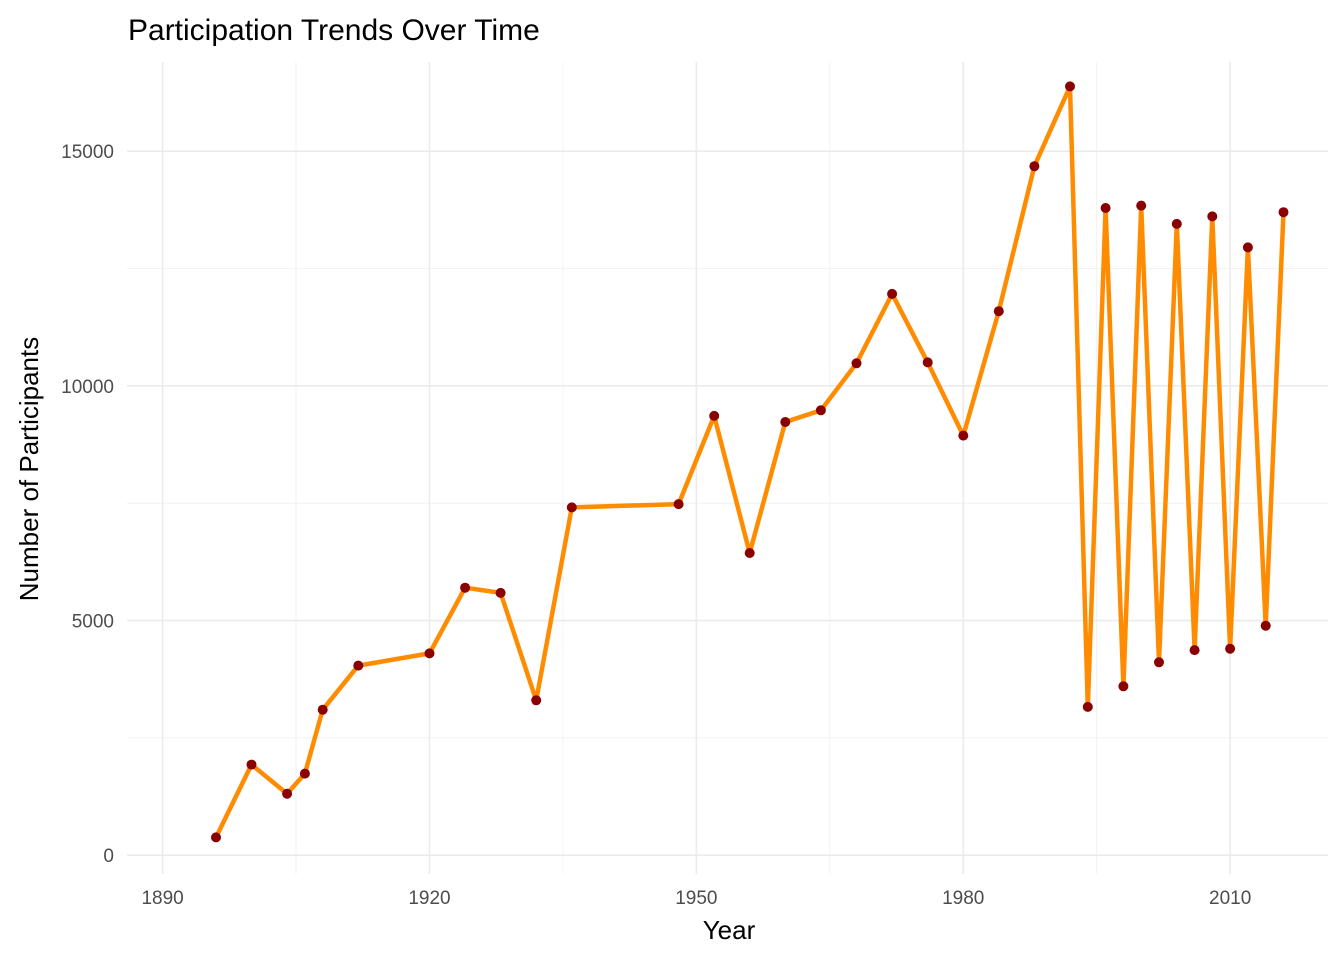 The width and height of the screenshot is (1344, 960). I want to click on x-tick-label: 1920, so click(429, 898).